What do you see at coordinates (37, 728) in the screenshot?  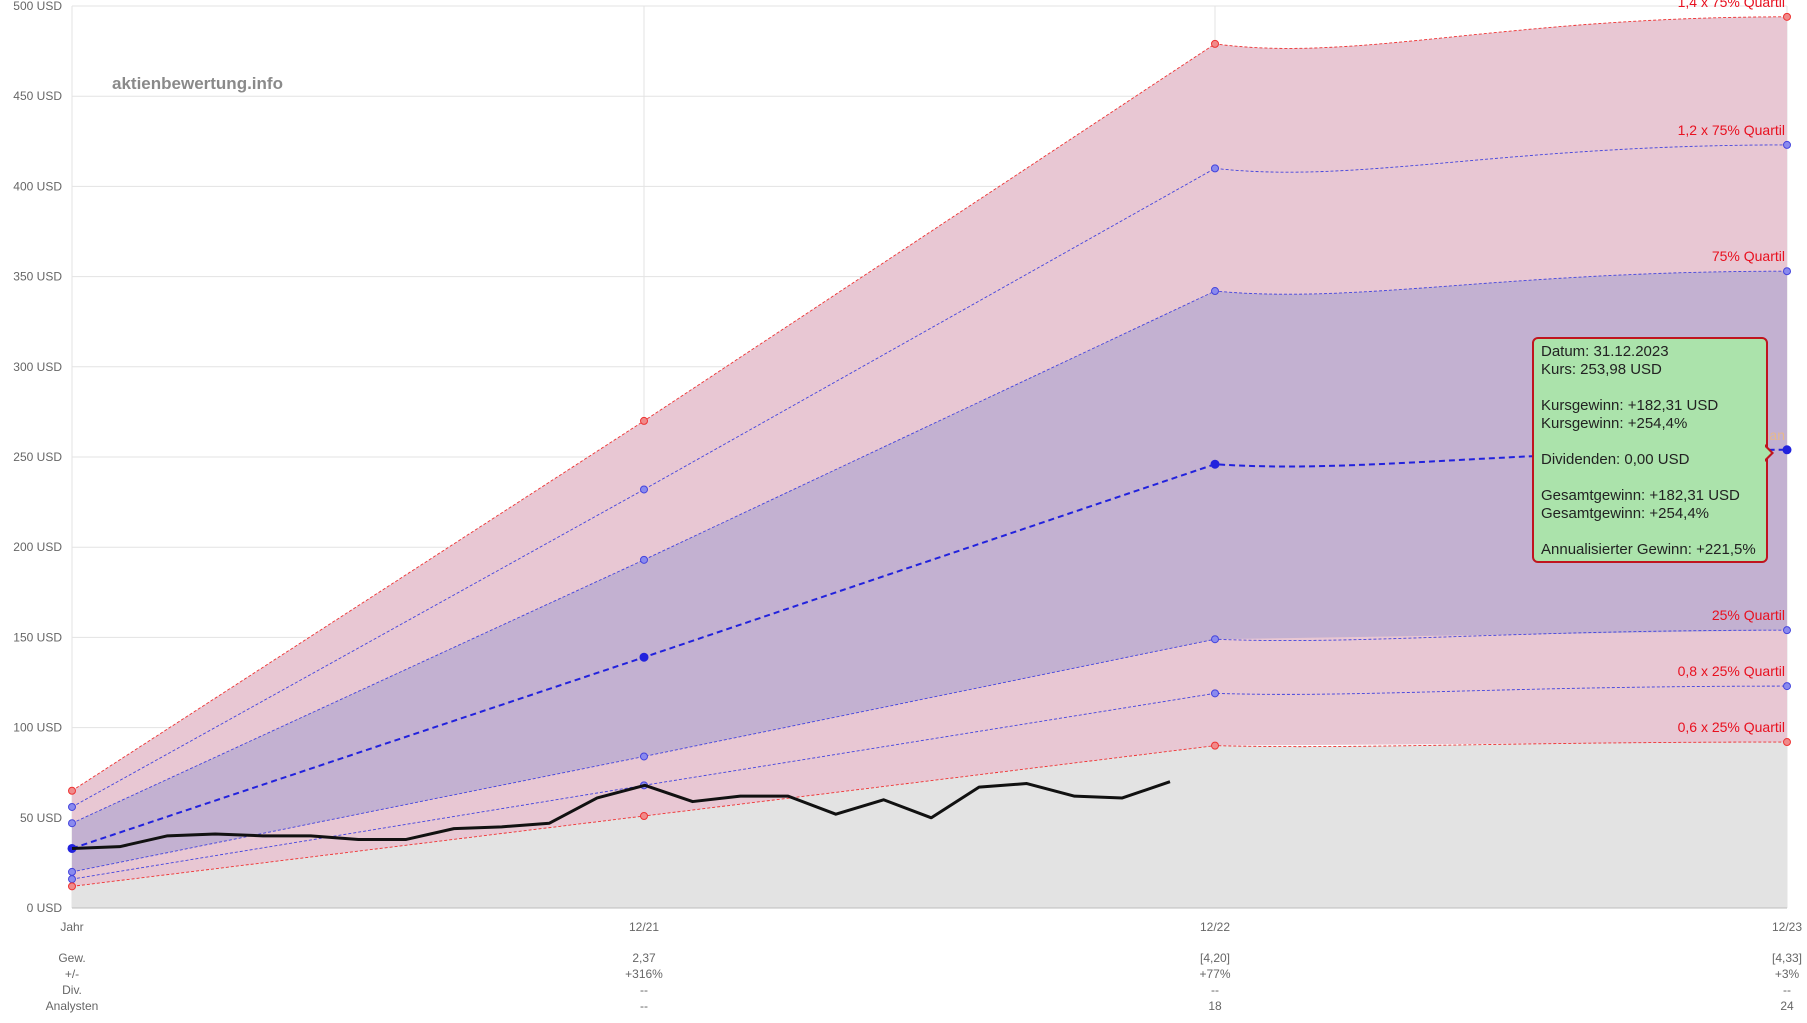 I see `y-tick-label: 100 USD` at bounding box center [37, 728].